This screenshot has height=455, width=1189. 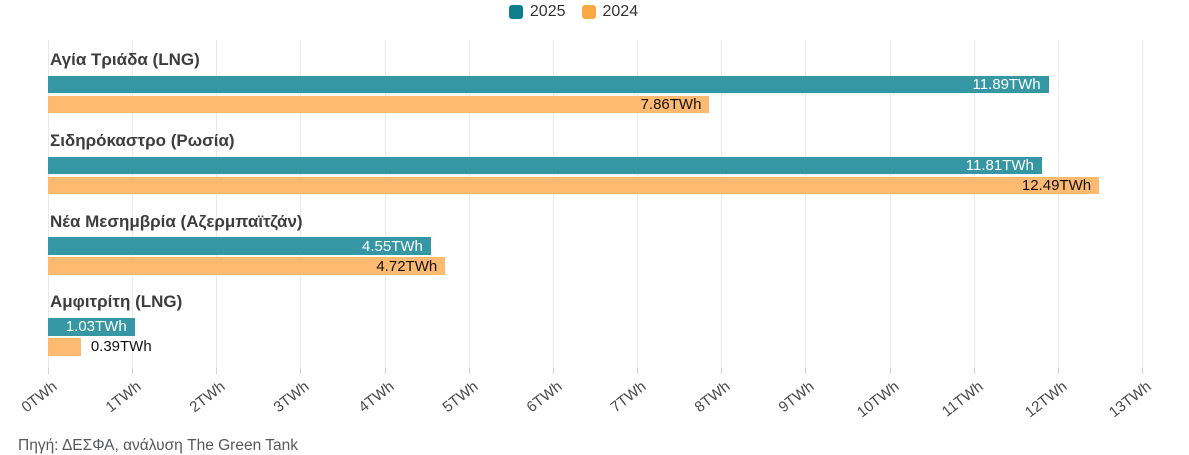 I want to click on legend-item-2025: 2025, so click(x=537, y=12).